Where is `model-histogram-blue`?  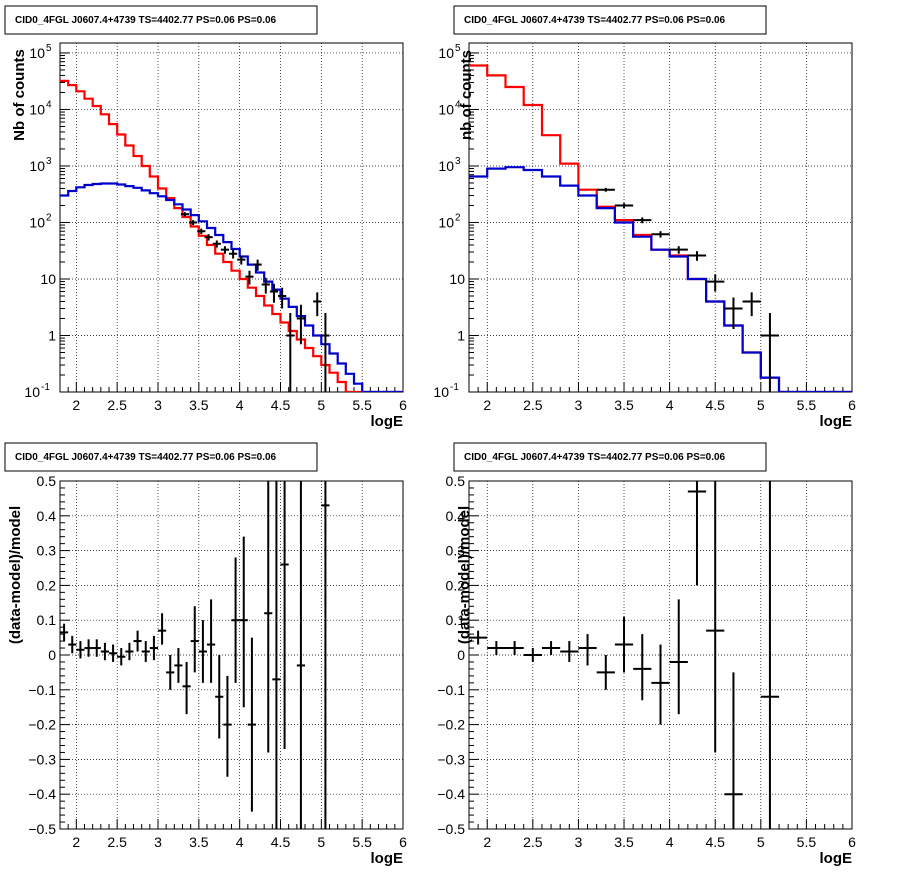
model-histogram-blue is located at coordinates (231, 287).